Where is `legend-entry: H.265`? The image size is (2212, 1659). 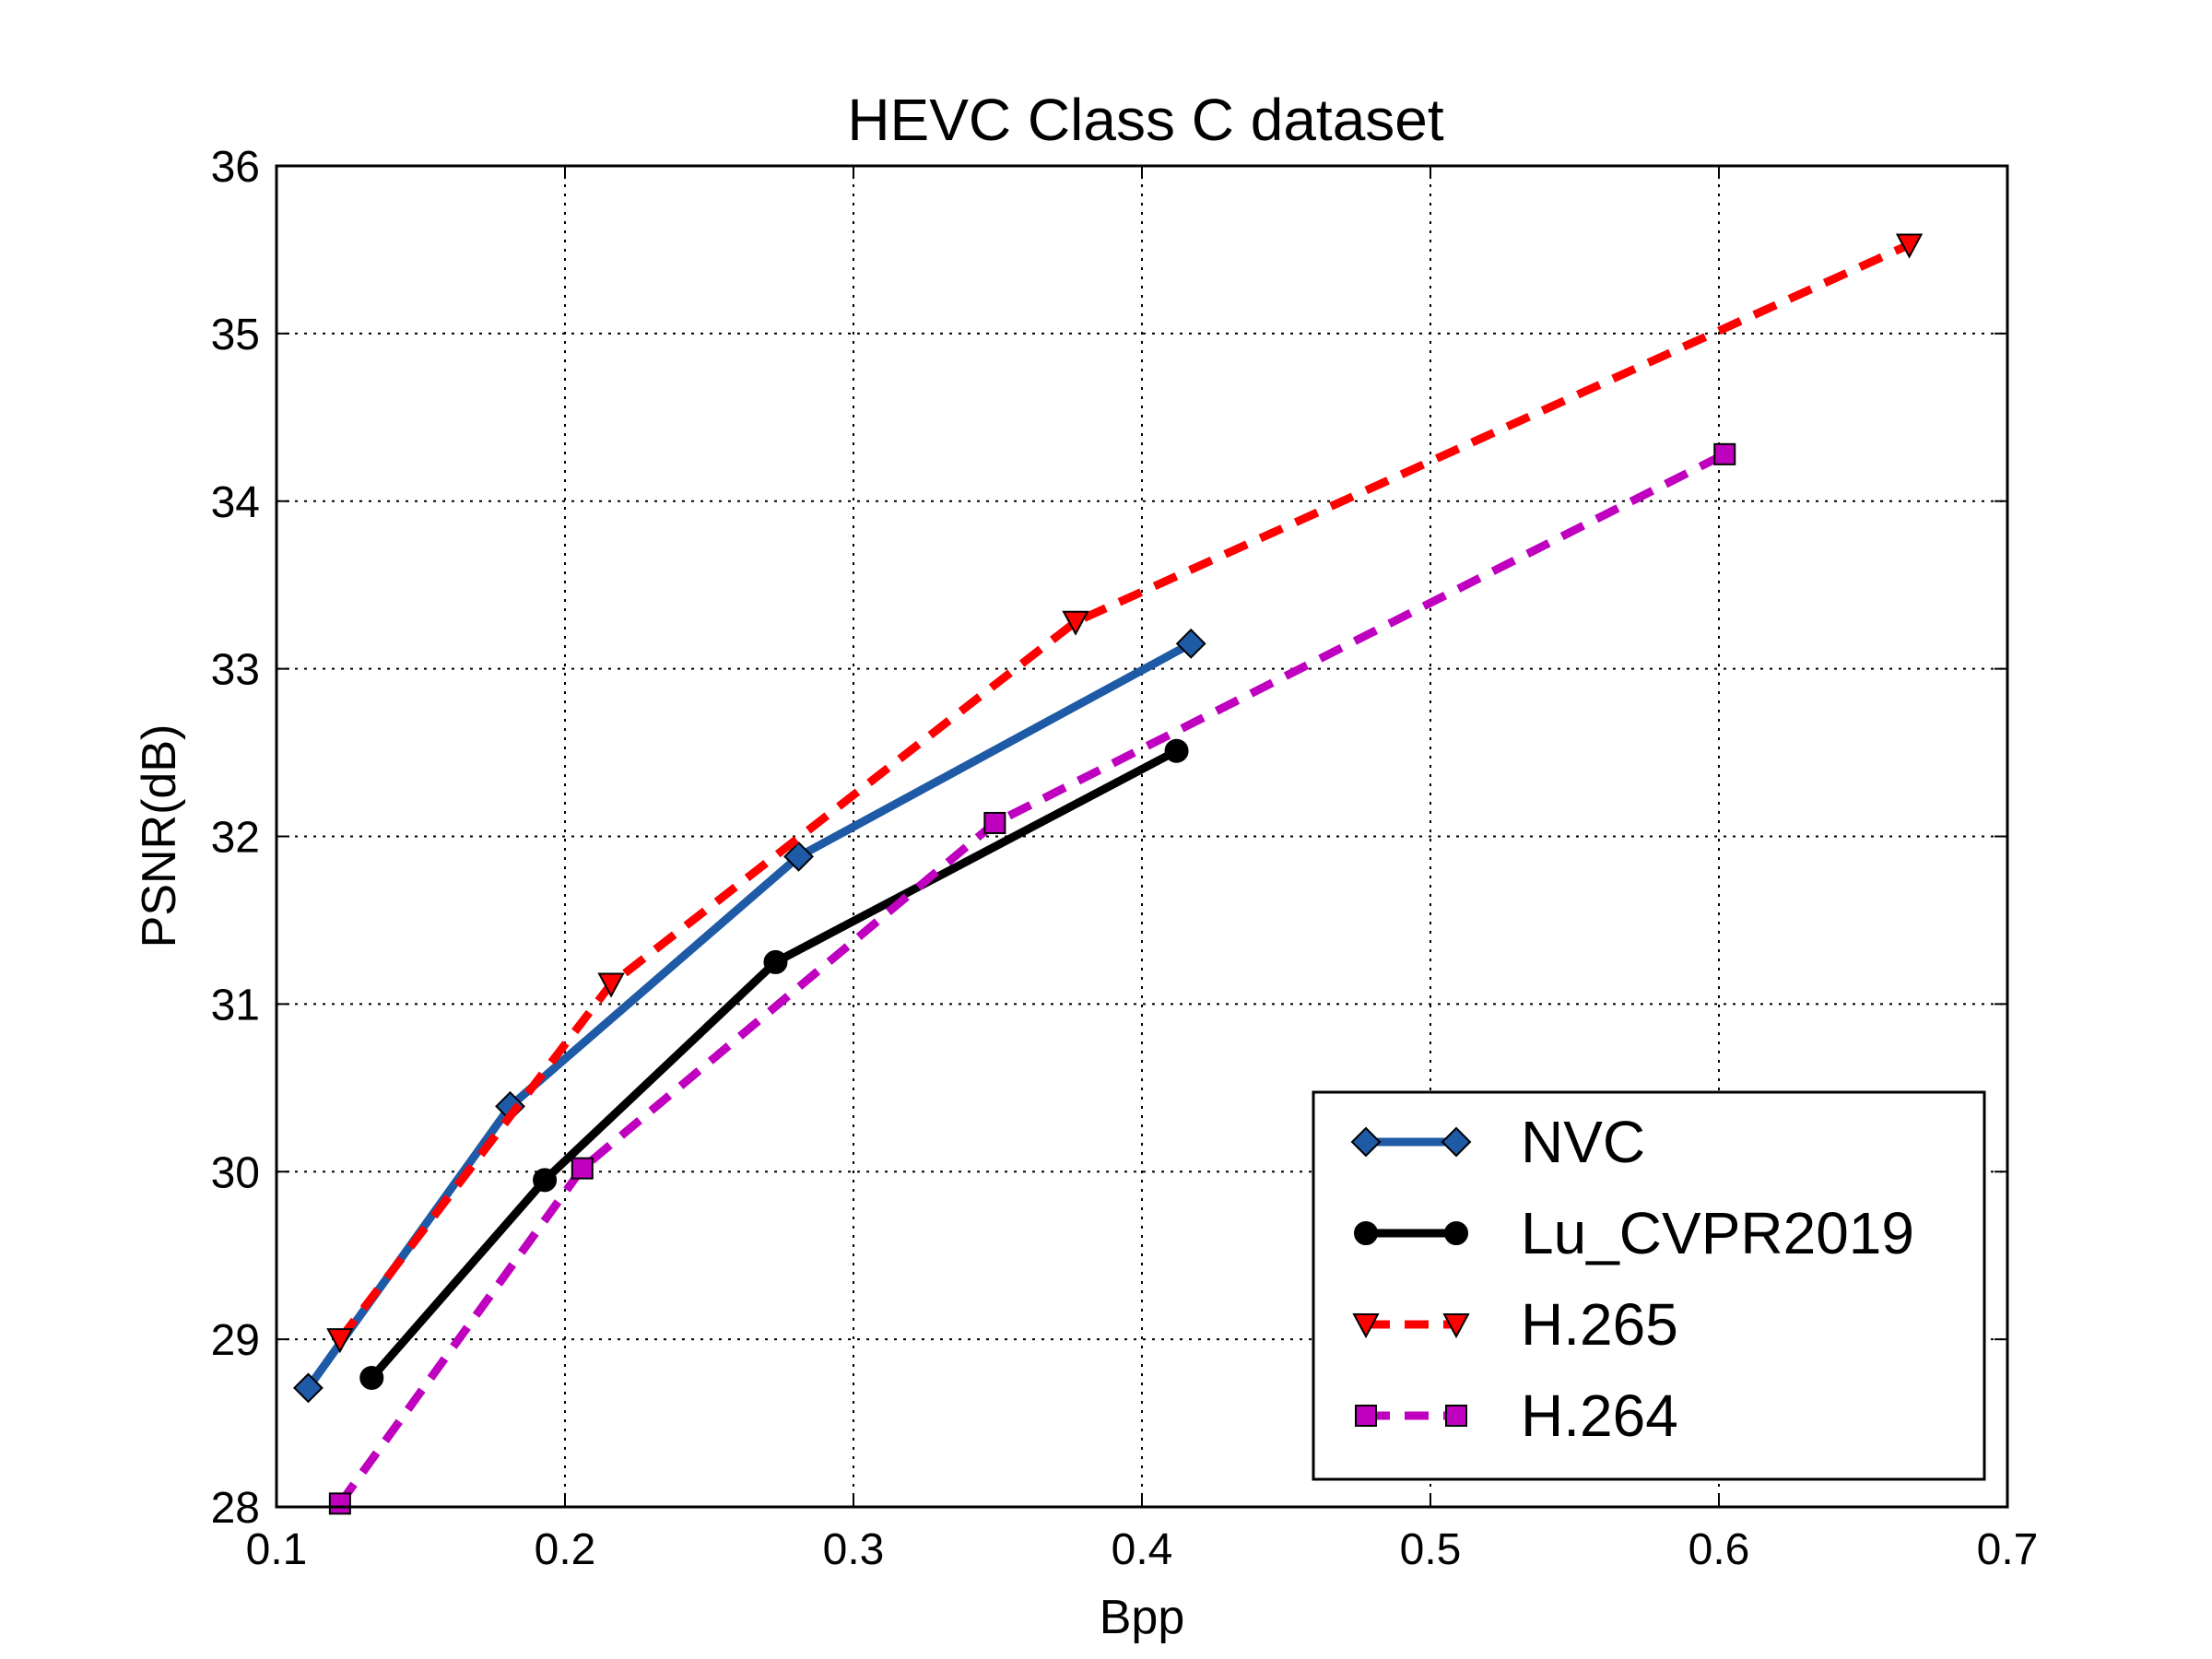
legend-entry: H.265 is located at coordinates (1515, 1324).